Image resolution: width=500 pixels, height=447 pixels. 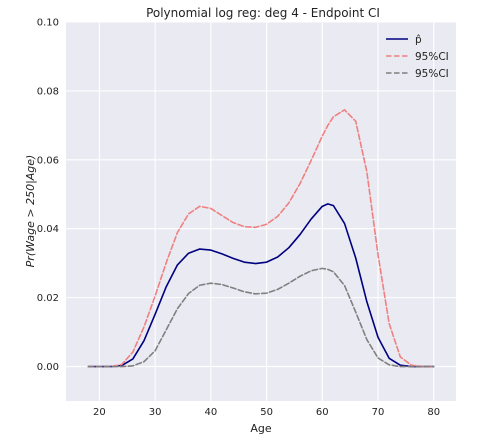 I want to click on x-tick-label: 60, so click(x=322, y=412).